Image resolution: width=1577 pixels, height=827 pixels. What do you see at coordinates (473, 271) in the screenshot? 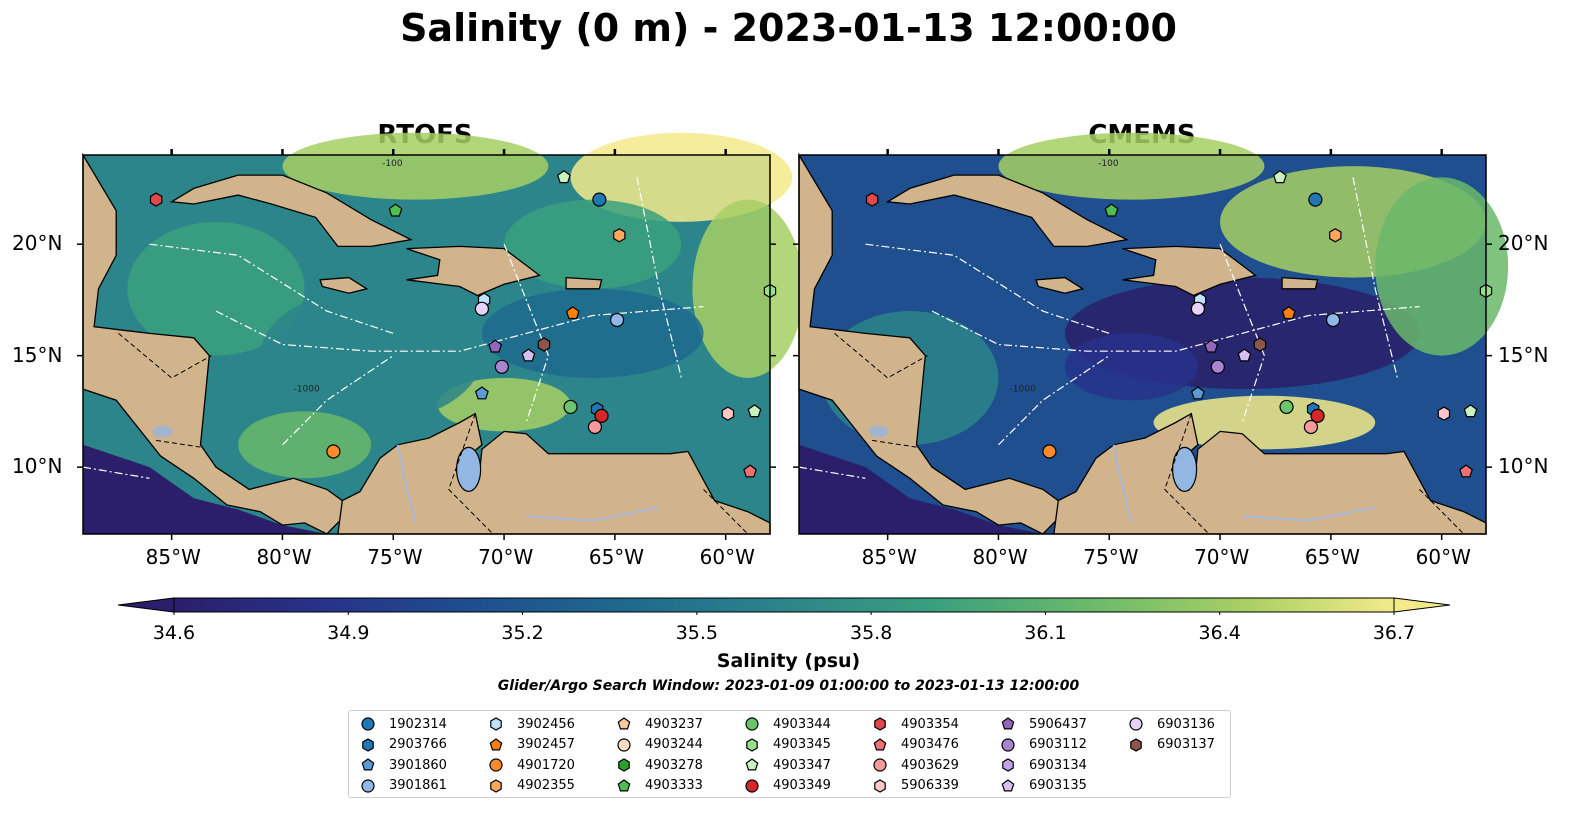
I see `hispaniola-land` at bounding box center [473, 271].